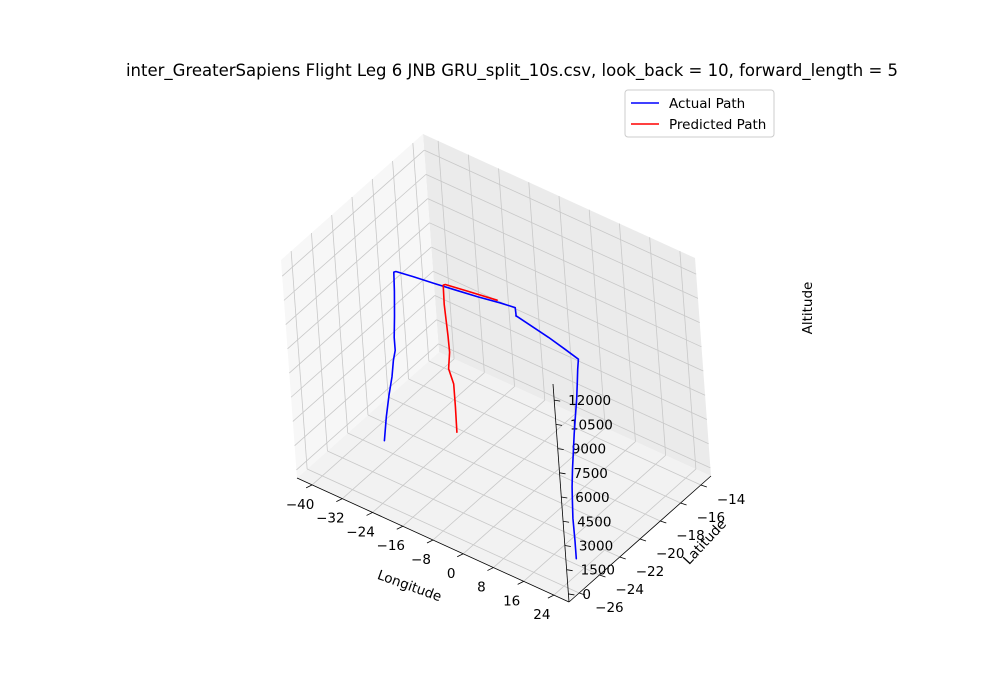 The height and width of the screenshot is (700, 1000). I want to click on z-axis-label: Altitude, so click(808, 308).